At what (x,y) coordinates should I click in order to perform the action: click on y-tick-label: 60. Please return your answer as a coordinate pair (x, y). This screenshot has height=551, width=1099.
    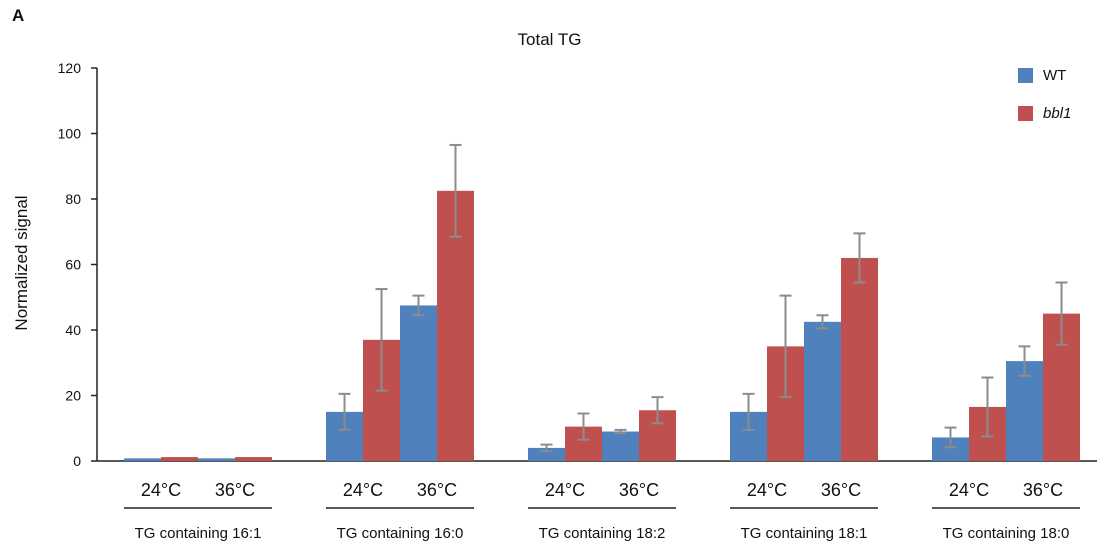
    Looking at the image, I should click on (73, 265).